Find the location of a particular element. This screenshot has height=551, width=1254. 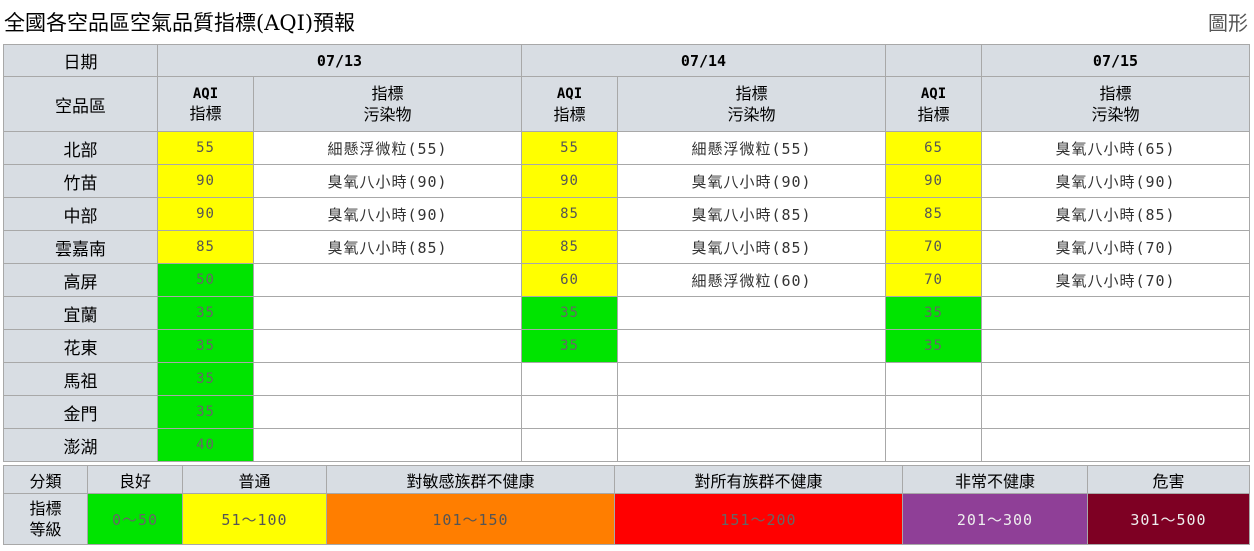

column-header-row: 空品區 AQI 指標 指標 污染物 AQI 指標 指標 污染物 AQI 指標 指標 污染物 is located at coordinates (626, 104).